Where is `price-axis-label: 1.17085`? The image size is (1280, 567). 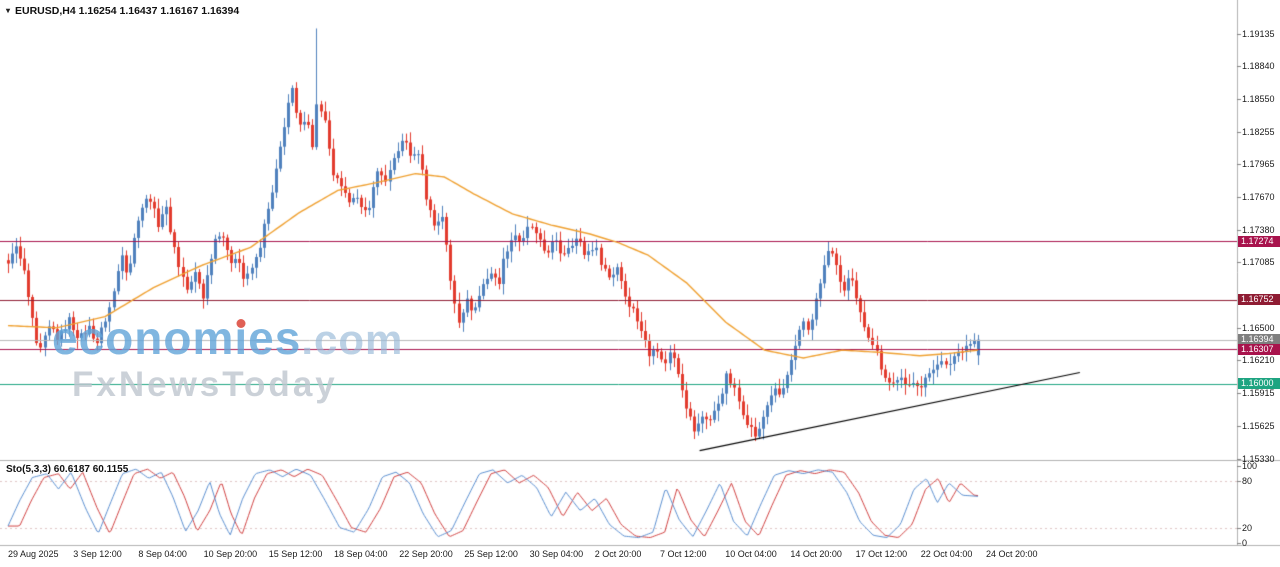 price-axis-label: 1.17085 is located at coordinates (1258, 262).